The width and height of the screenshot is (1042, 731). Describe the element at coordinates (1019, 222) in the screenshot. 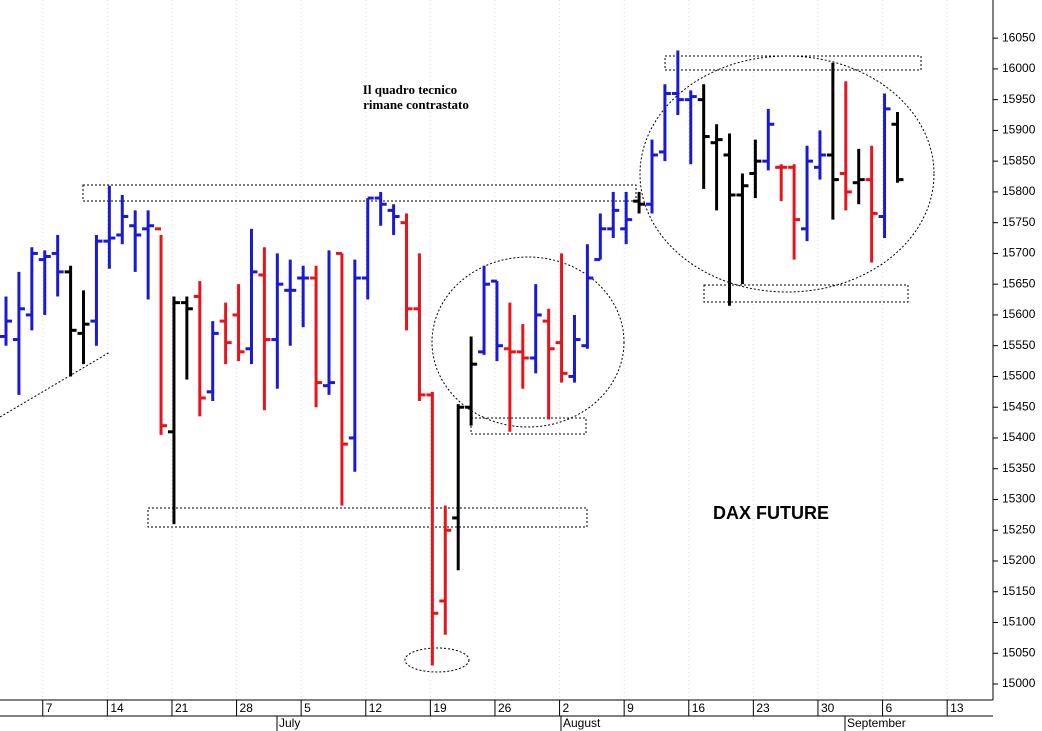

I see `y-tick-label: 15750` at that location.